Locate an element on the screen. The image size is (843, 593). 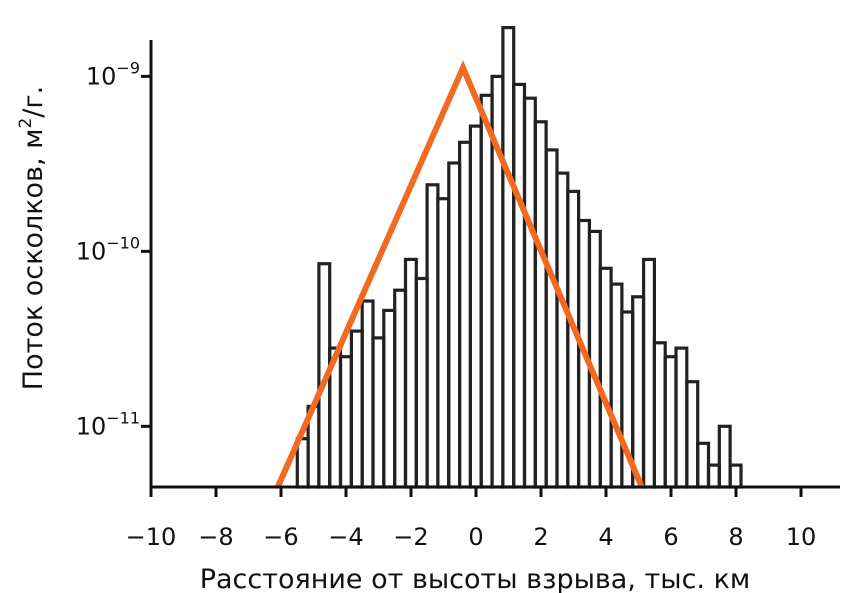
y-axis-label: Поток осколков, м2/г. is located at coordinates (32, 238).